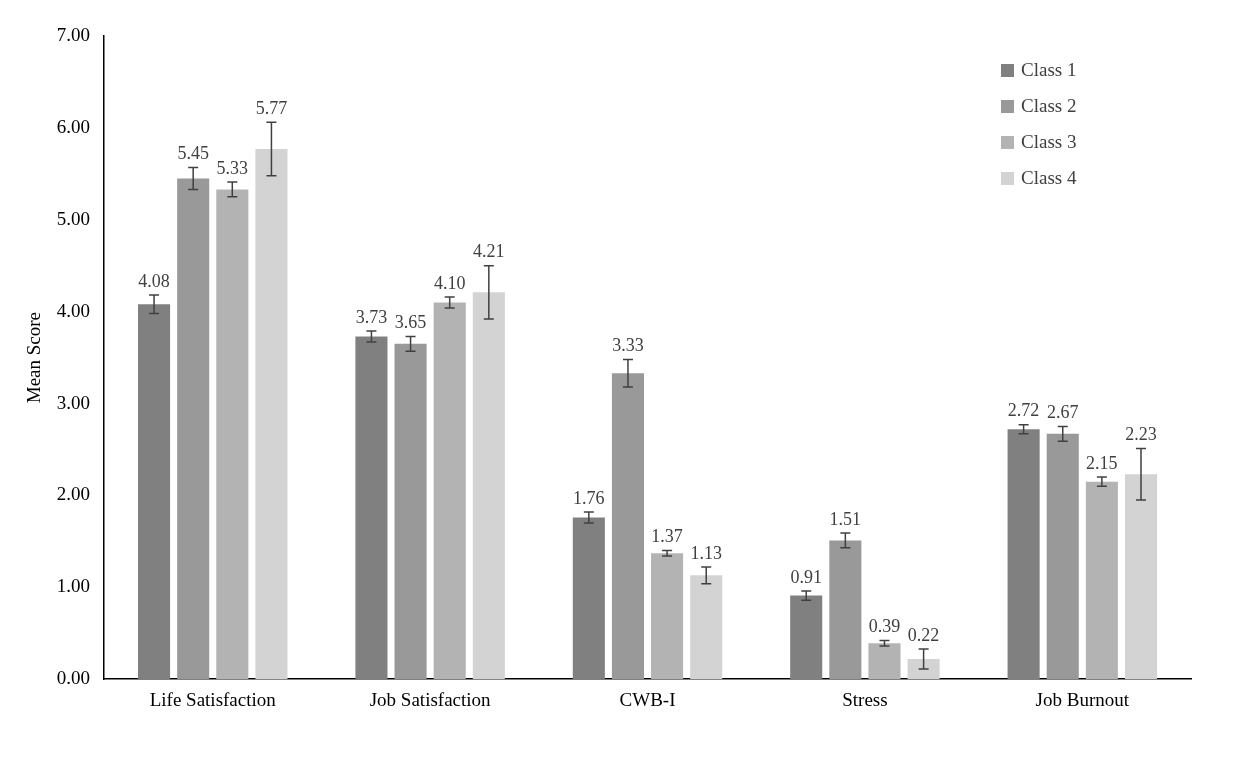  What do you see at coordinates (489, 251) in the screenshot?
I see `data-label: 4.21` at bounding box center [489, 251].